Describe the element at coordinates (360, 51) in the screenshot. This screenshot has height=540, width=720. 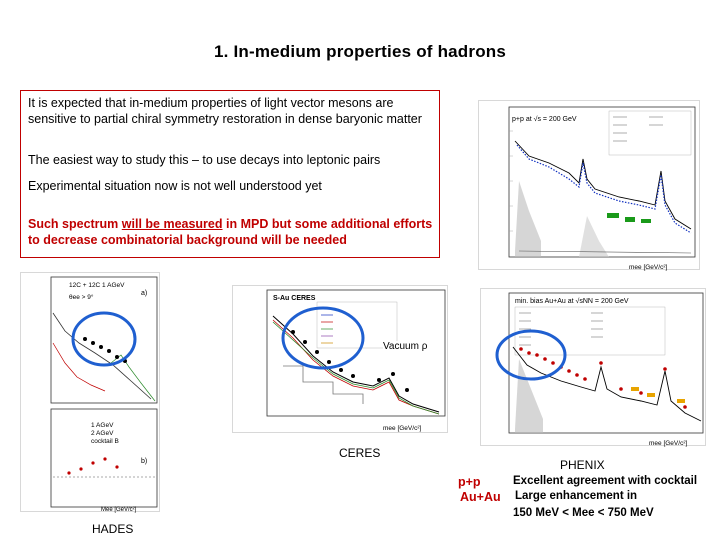
I see `slide-title: 1. In-medium properties of hadrons` at that location.